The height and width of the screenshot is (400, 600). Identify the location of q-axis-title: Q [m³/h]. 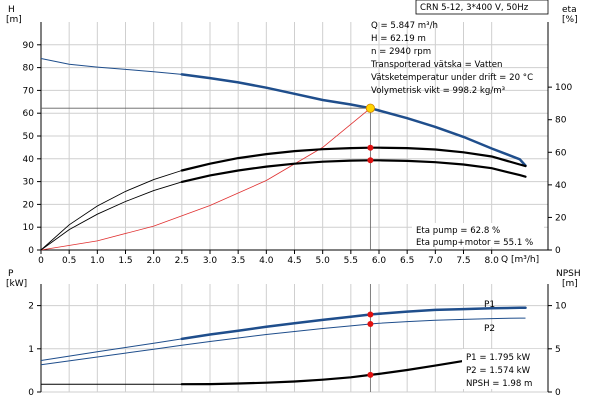
(520, 260).